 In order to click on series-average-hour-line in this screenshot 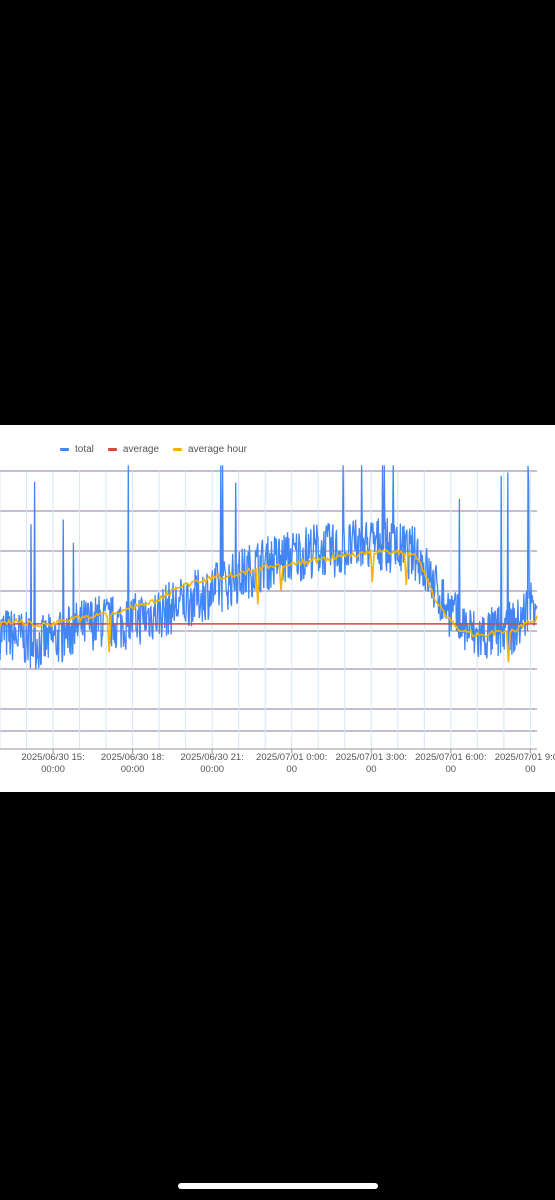, I will do `click(269, 605)`.